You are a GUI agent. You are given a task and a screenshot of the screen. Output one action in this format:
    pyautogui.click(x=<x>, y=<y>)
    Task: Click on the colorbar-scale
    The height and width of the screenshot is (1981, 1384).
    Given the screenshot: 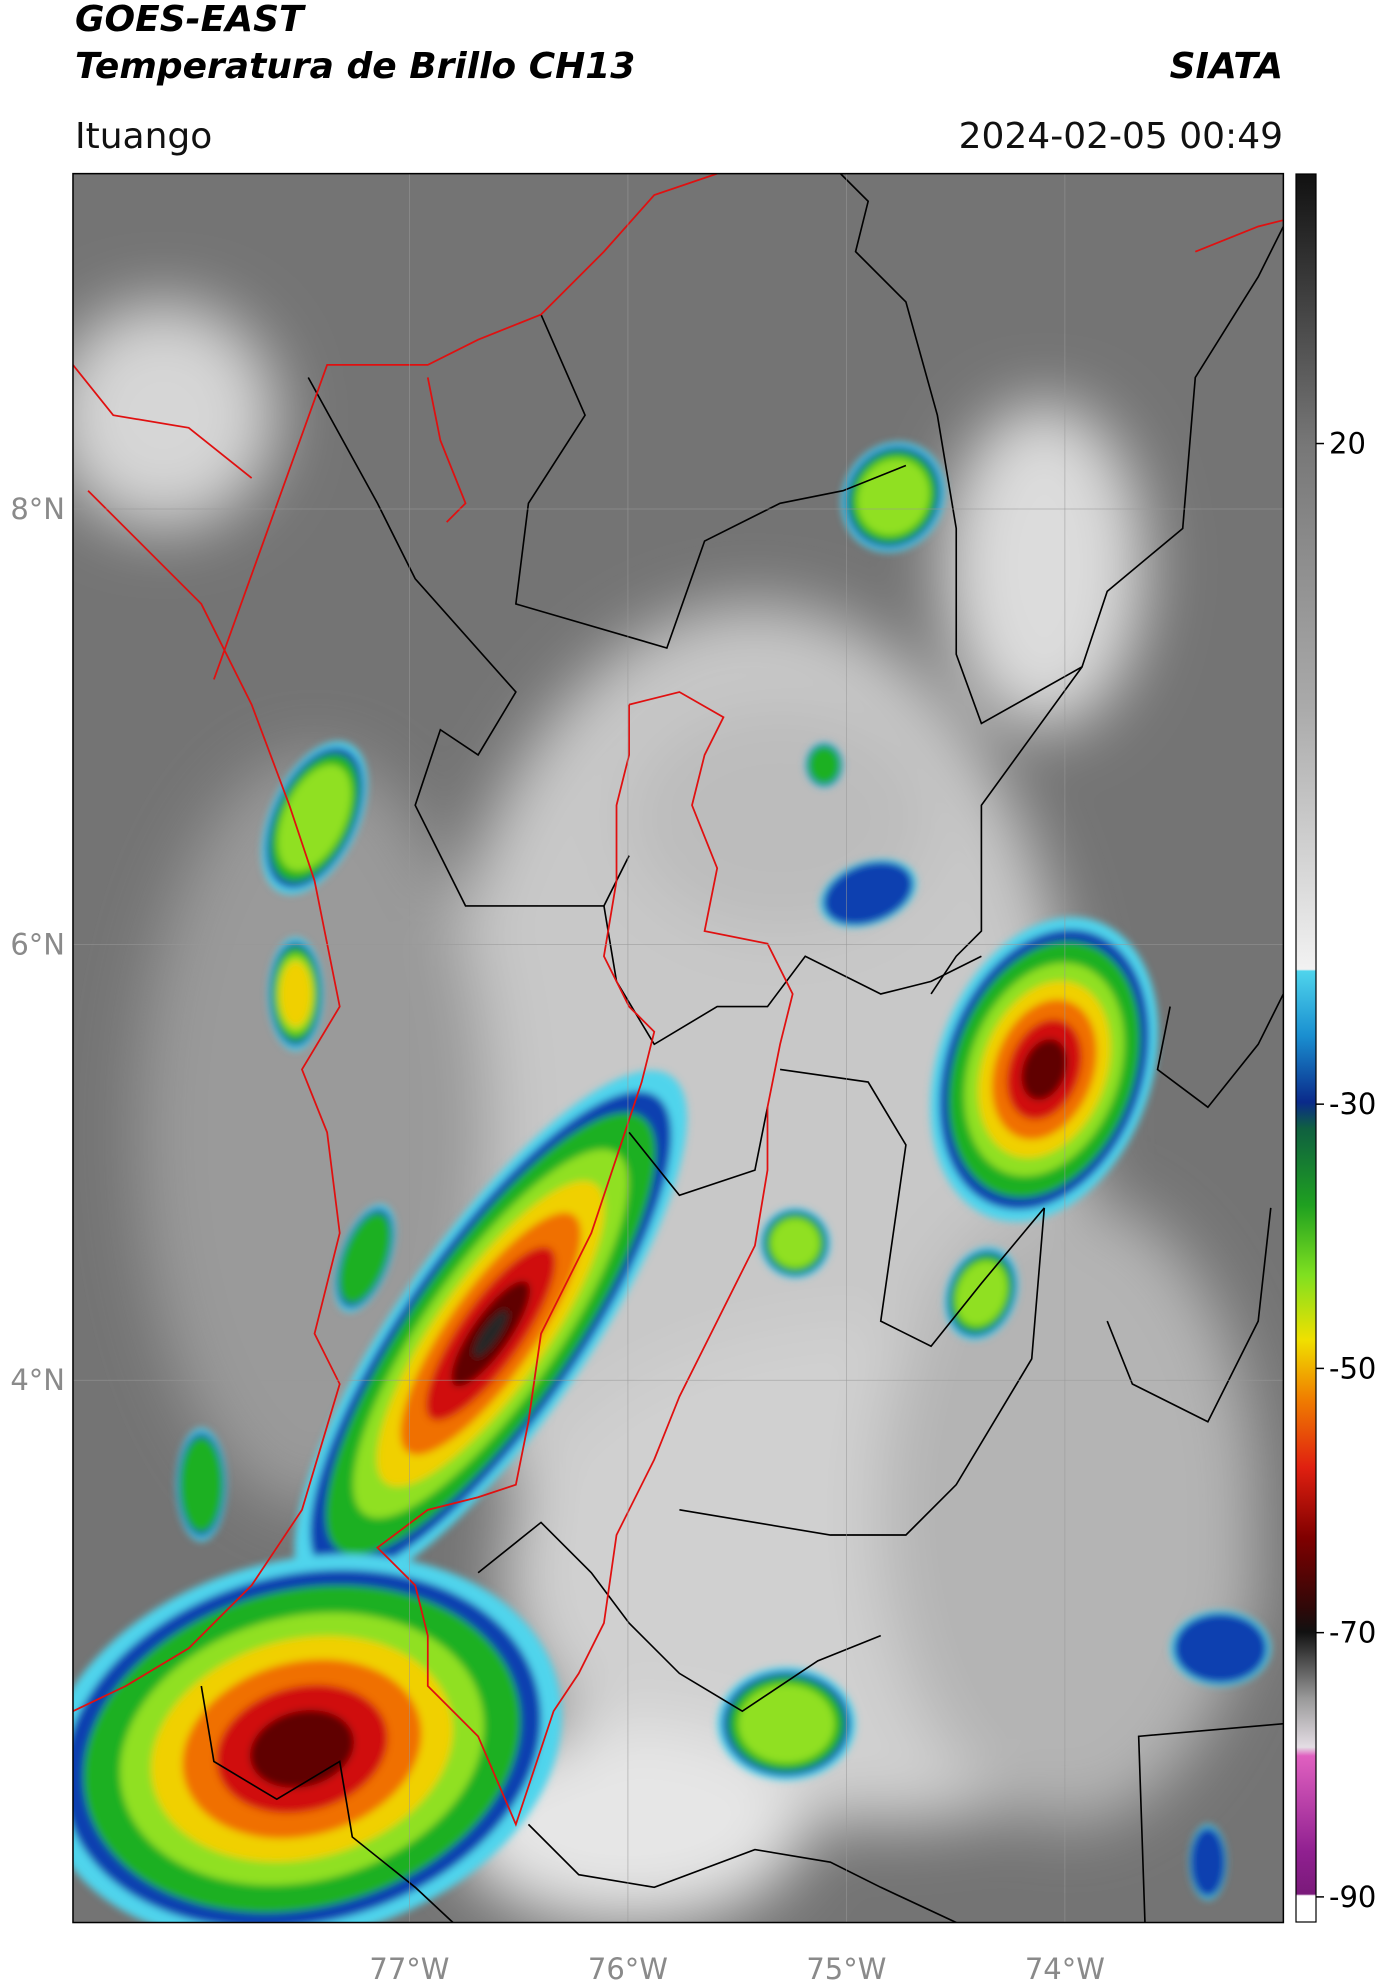 What is the action you would take?
    pyautogui.click(x=1306, y=1048)
    